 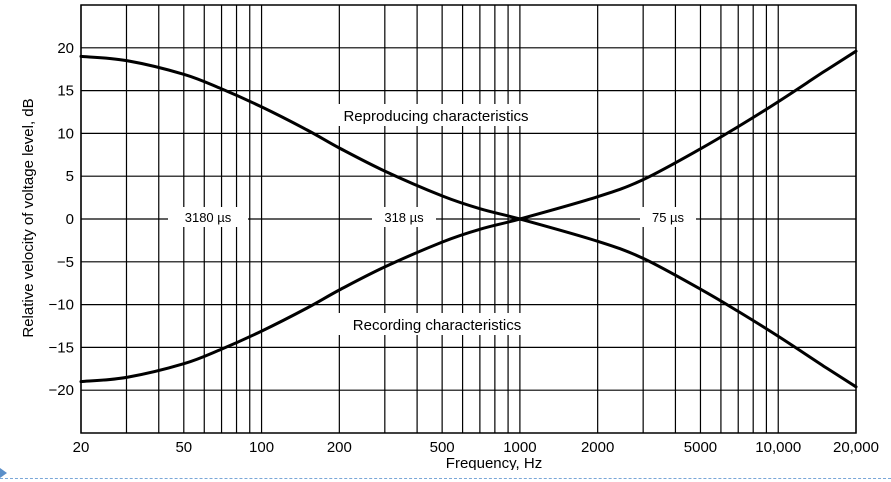 What do you see at coordinates (856, 447) in the screenshot?
I see `x-tick-label: 20,000` at bounding box center [856, 447].